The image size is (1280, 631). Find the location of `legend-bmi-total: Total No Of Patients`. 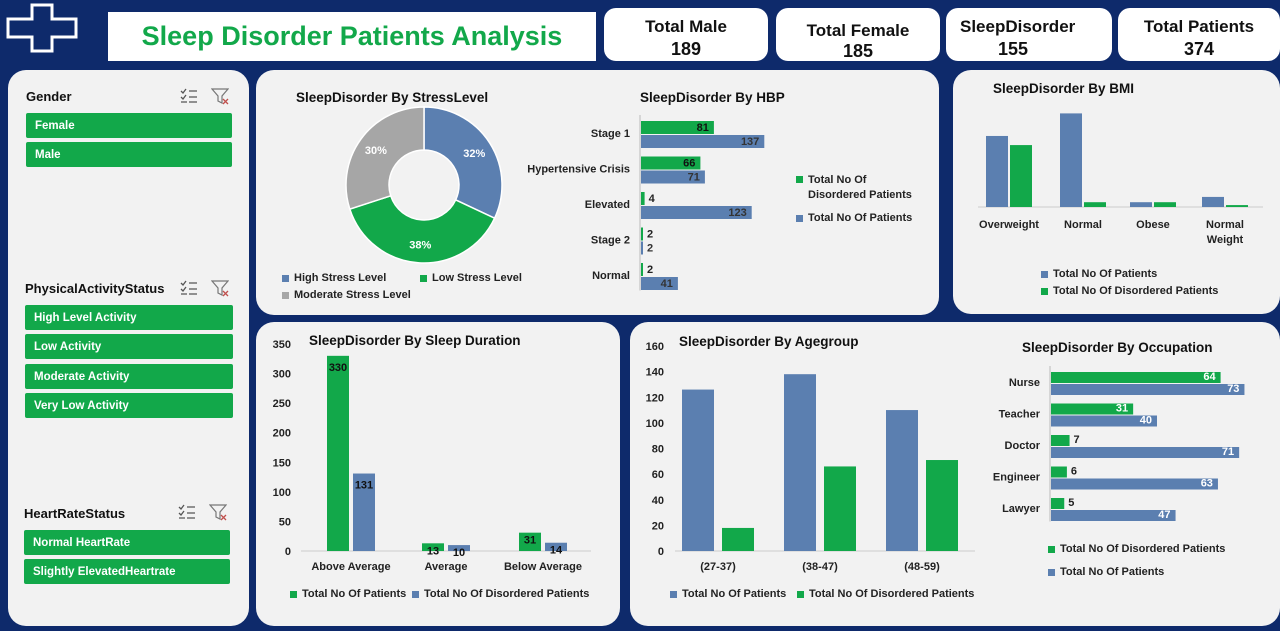

legend-bmi-total: Total No Of Patients is located at coordinates (1099, 274).